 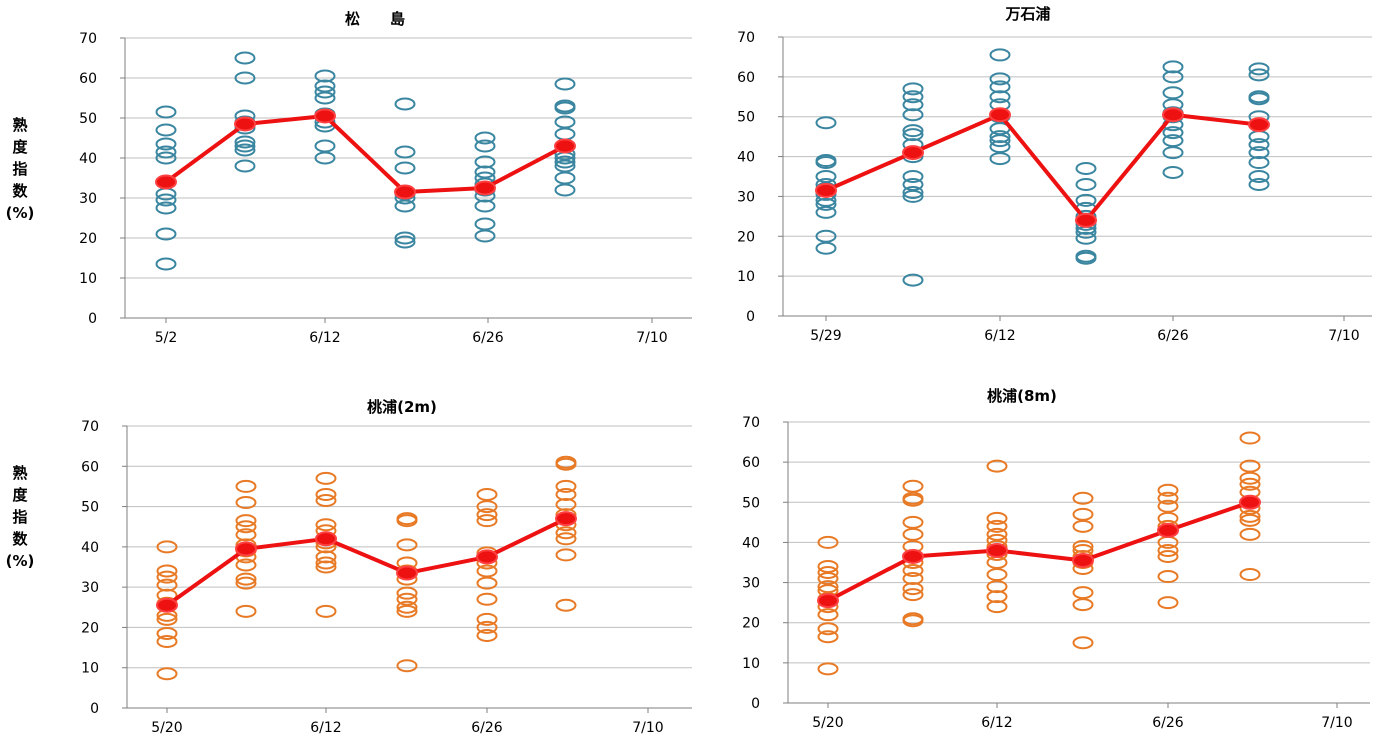 I want to click on y-tick-label: 60, so click(x=751, y=463).